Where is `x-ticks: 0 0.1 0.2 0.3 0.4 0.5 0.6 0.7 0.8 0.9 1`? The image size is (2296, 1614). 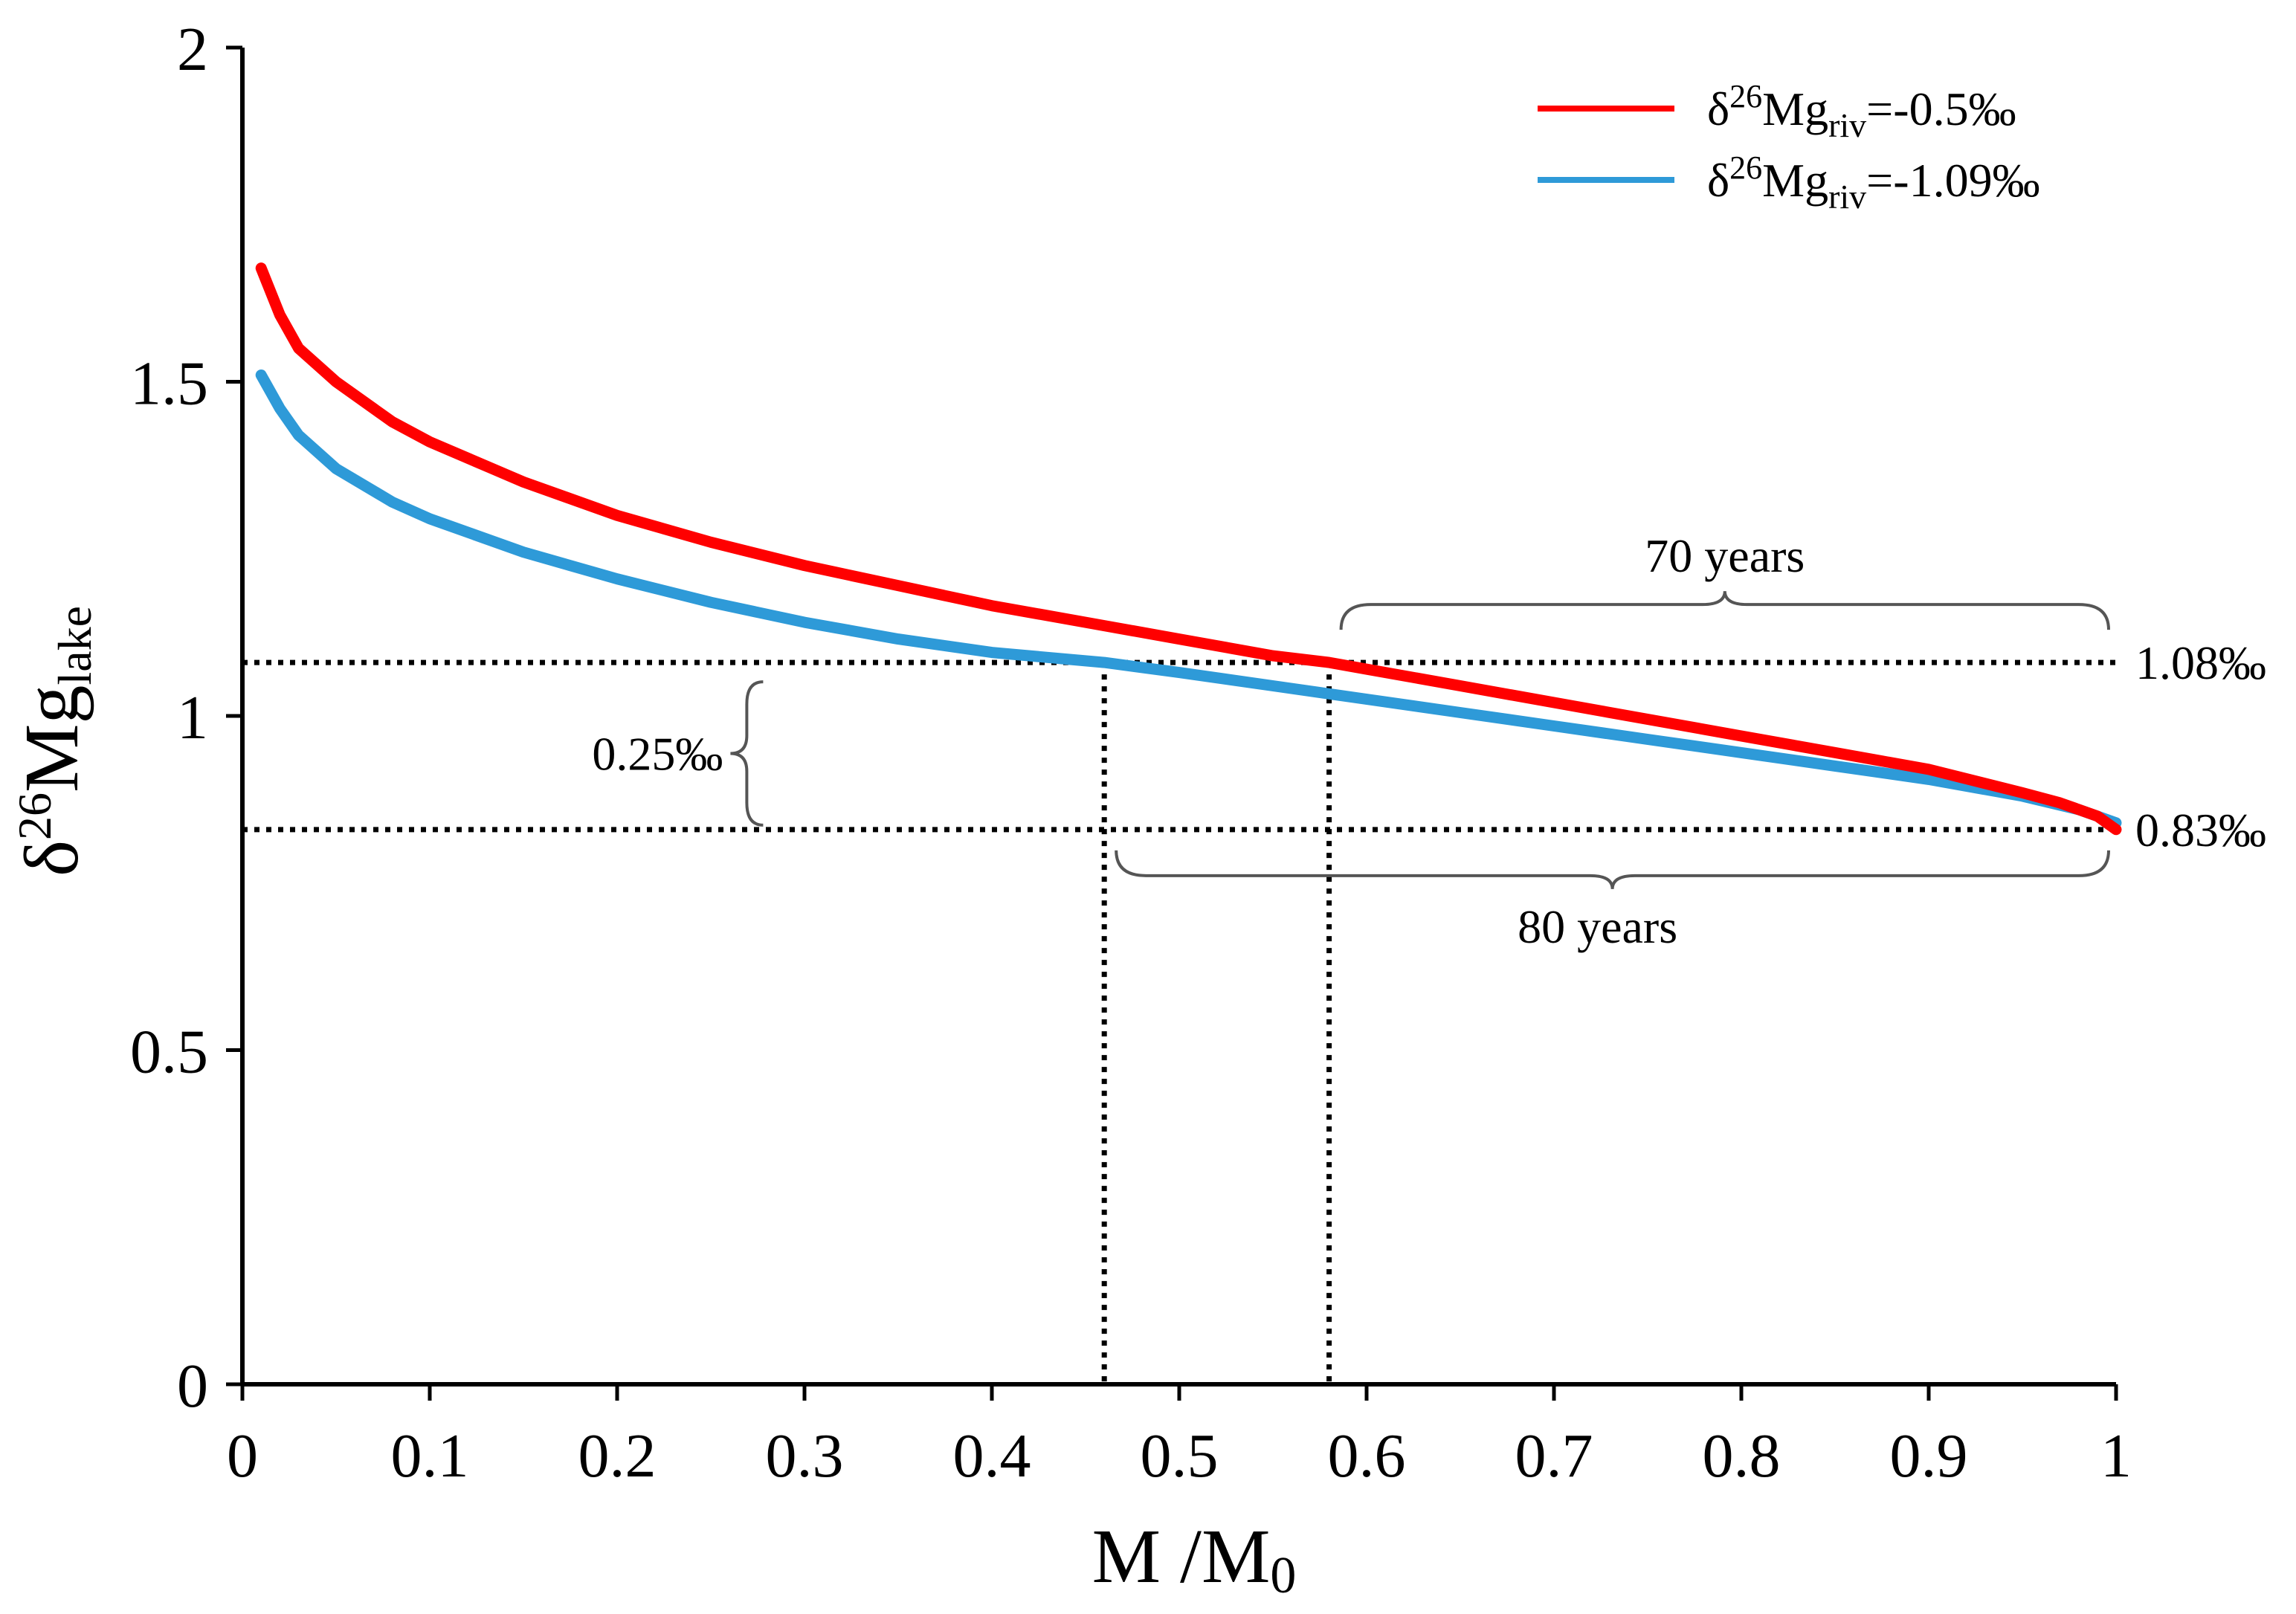
x-ticks: 0 0.1 0.2 0.3 0.4 0.5 0.6 0.7 0.8 0.9 1 is located at coordinates (1179, 1437).